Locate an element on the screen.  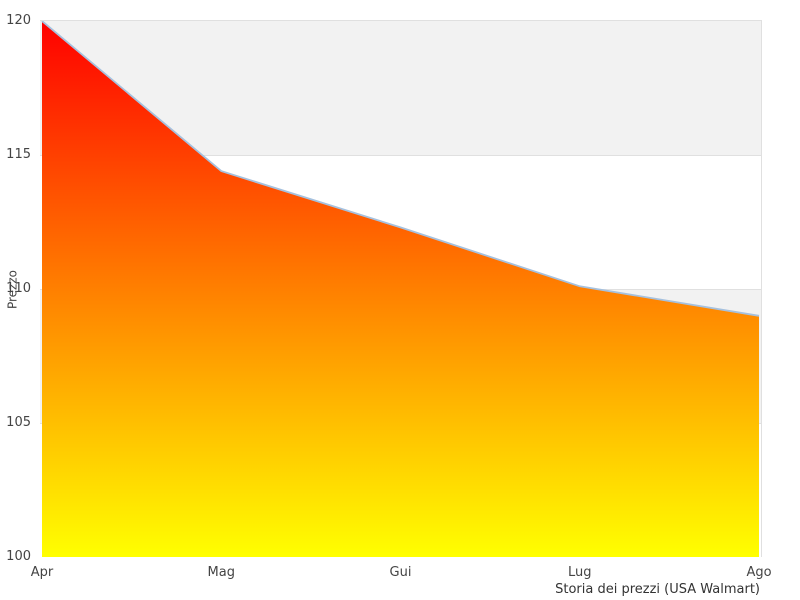
x-tick-mag: Mag is located at coordinates (221, 572).